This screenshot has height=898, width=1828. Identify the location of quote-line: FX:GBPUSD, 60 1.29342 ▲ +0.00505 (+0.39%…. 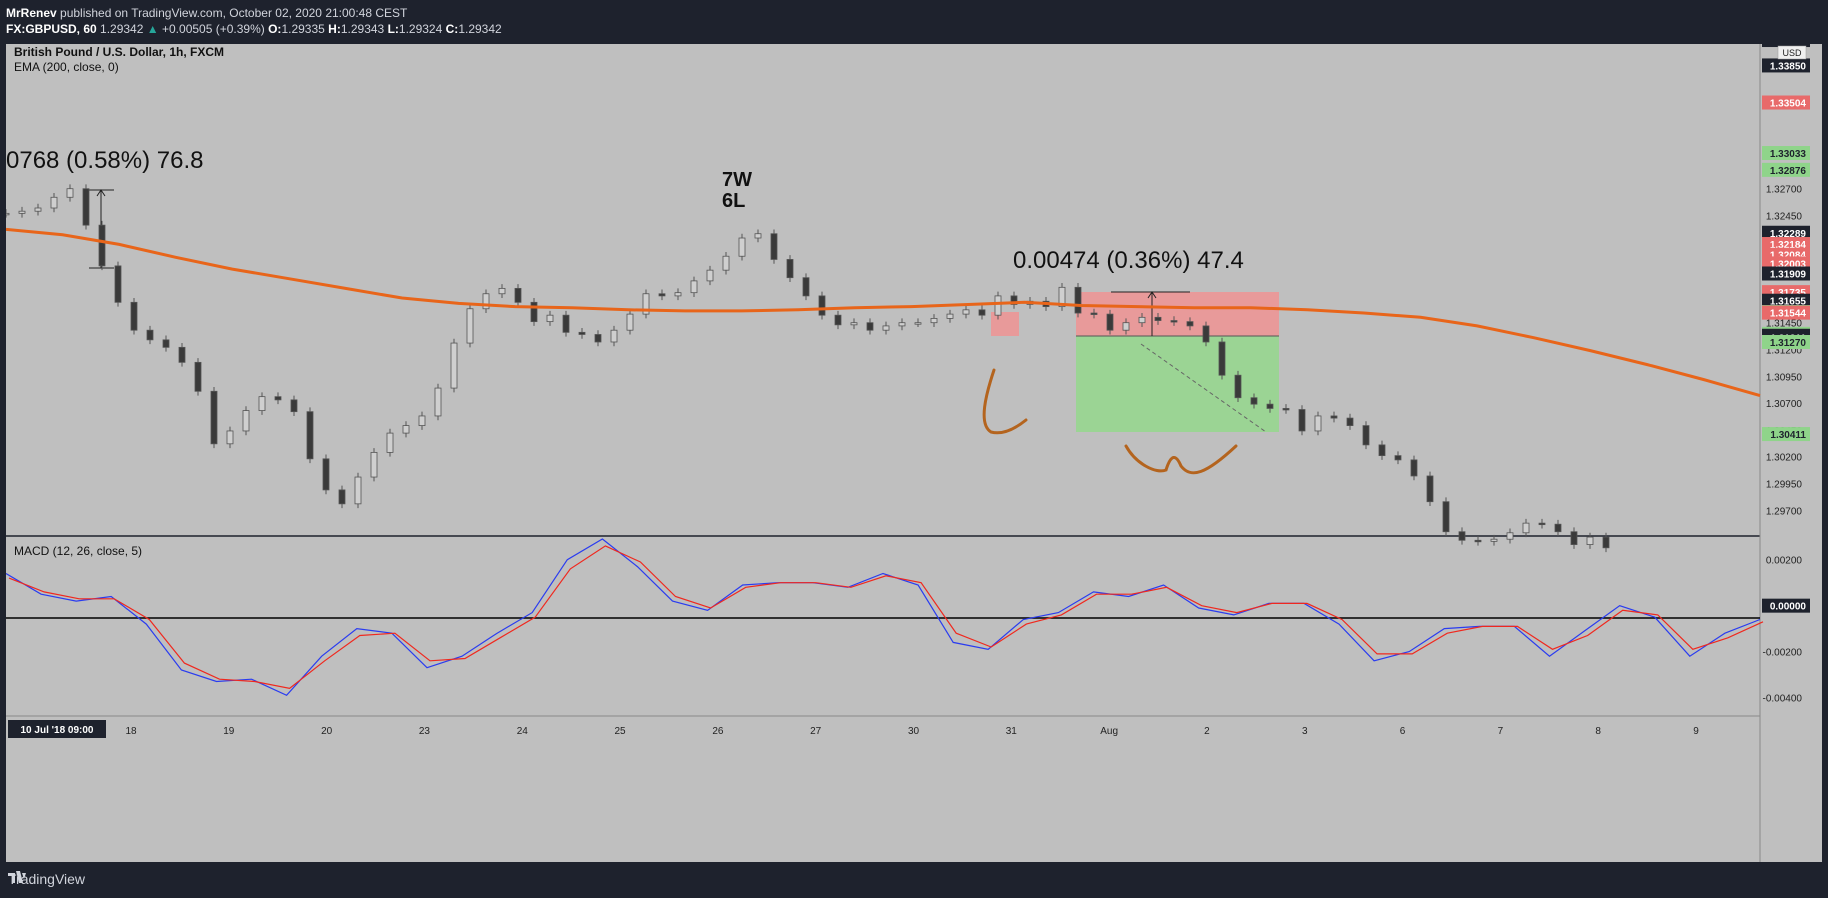
(254, 29).